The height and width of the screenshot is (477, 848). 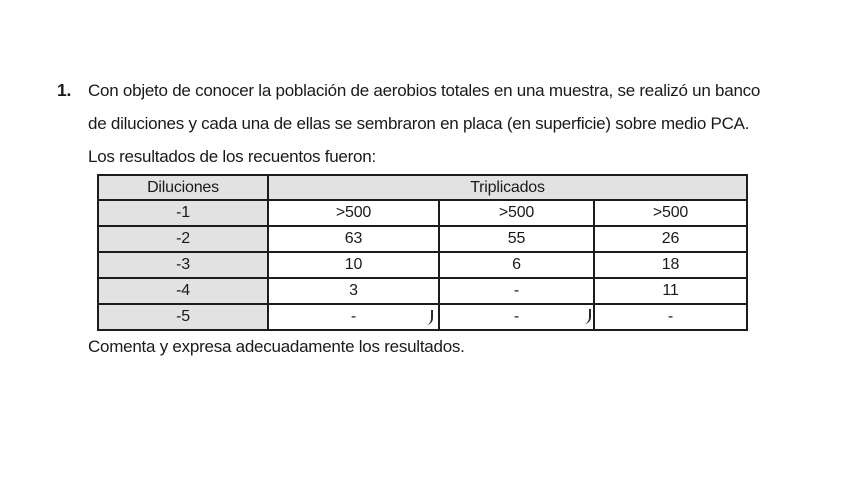 I want to click on count-value: 10, so click(x=353, y=265).